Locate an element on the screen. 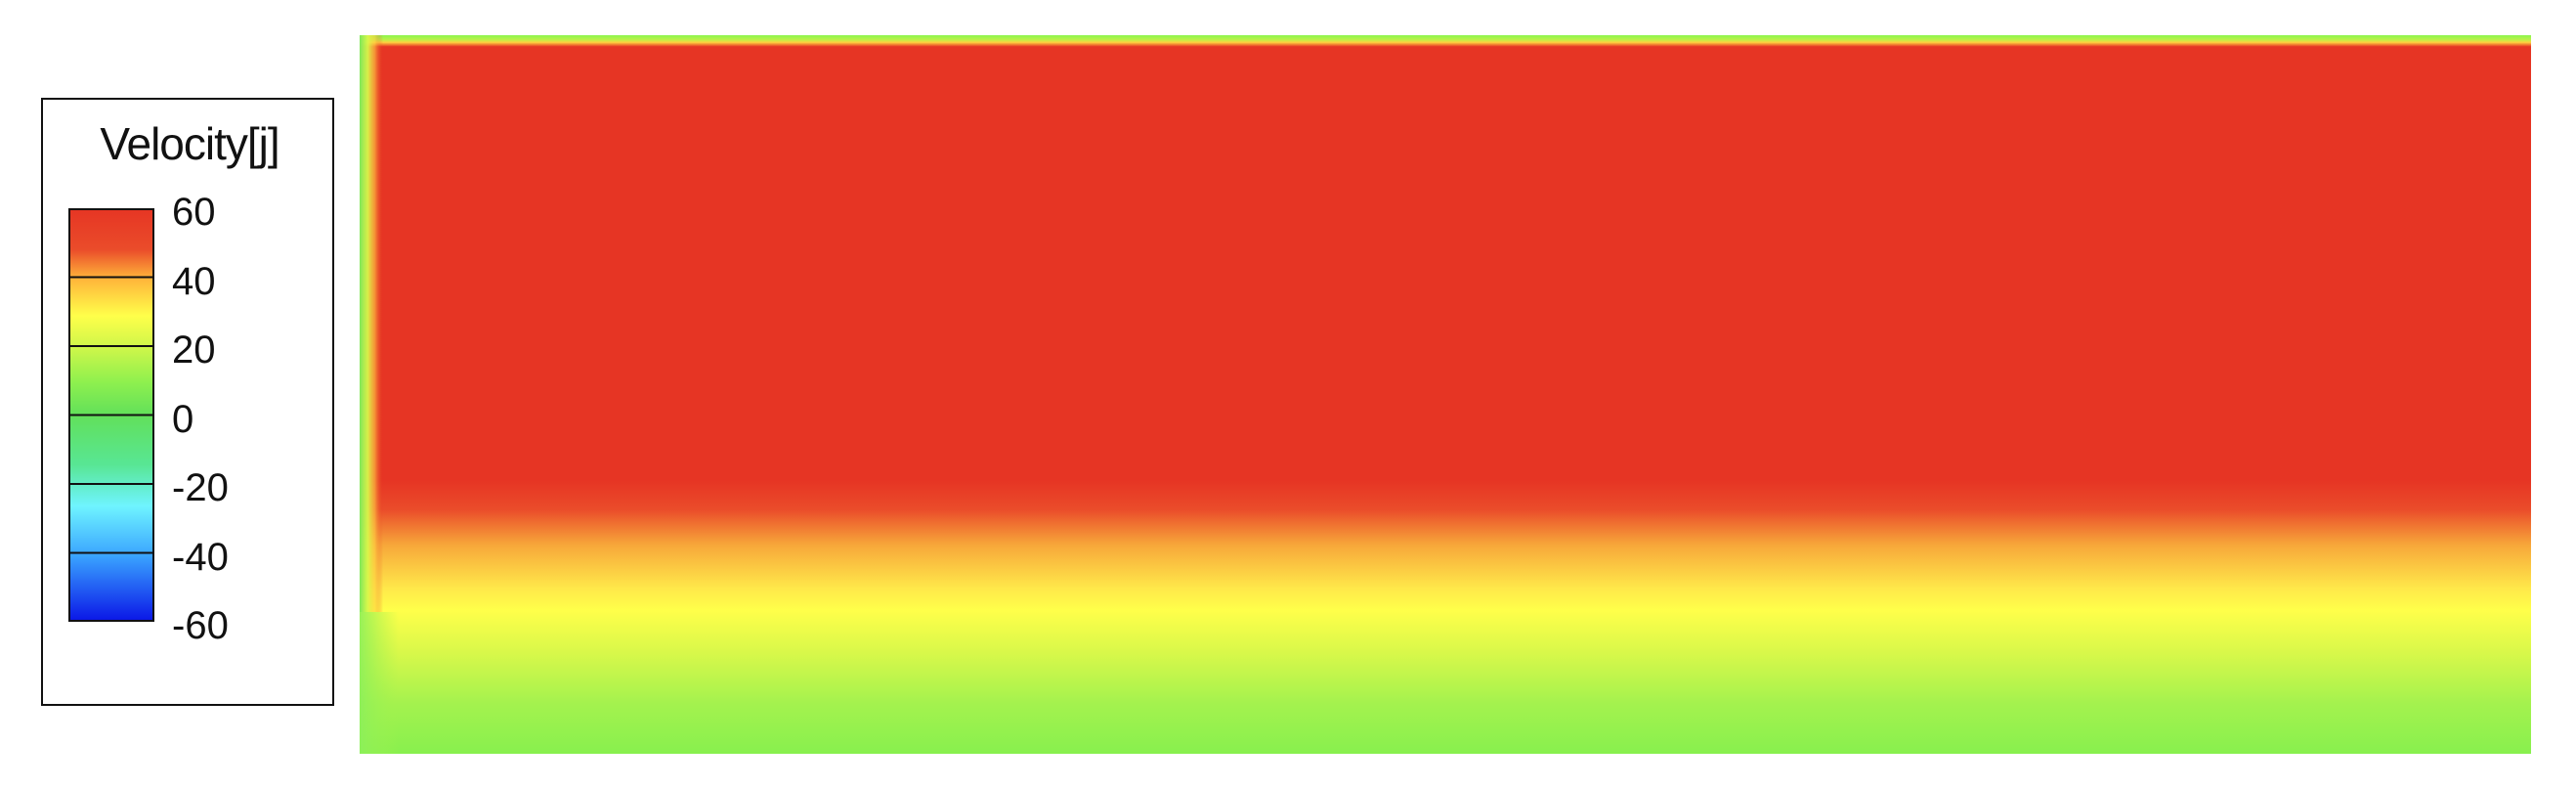 The height and width of the screenshot is (788, 2576). colorbar-tick-label: -60 is located at coordinates (201, 625).